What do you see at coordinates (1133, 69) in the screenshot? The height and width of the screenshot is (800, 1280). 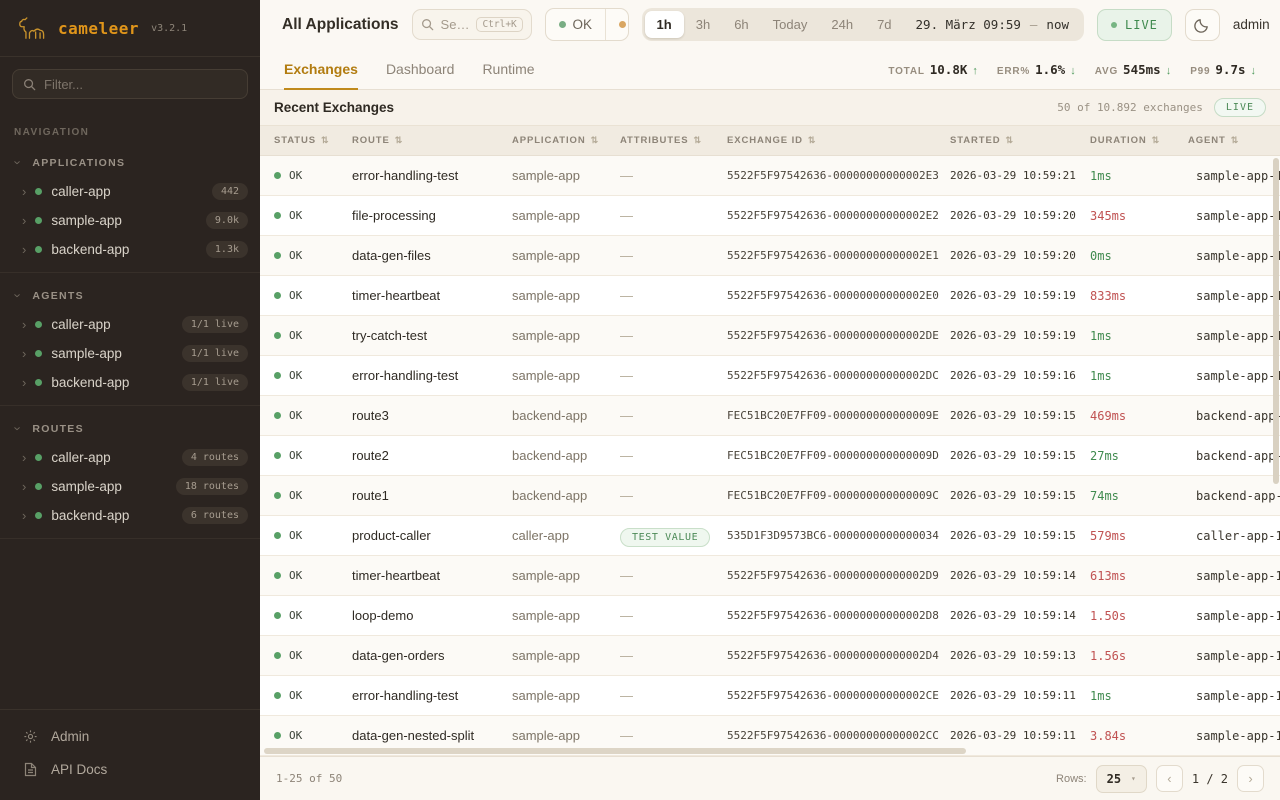 I see `stat: AVG 545ms ↓` at bounding box center [1133, 69].